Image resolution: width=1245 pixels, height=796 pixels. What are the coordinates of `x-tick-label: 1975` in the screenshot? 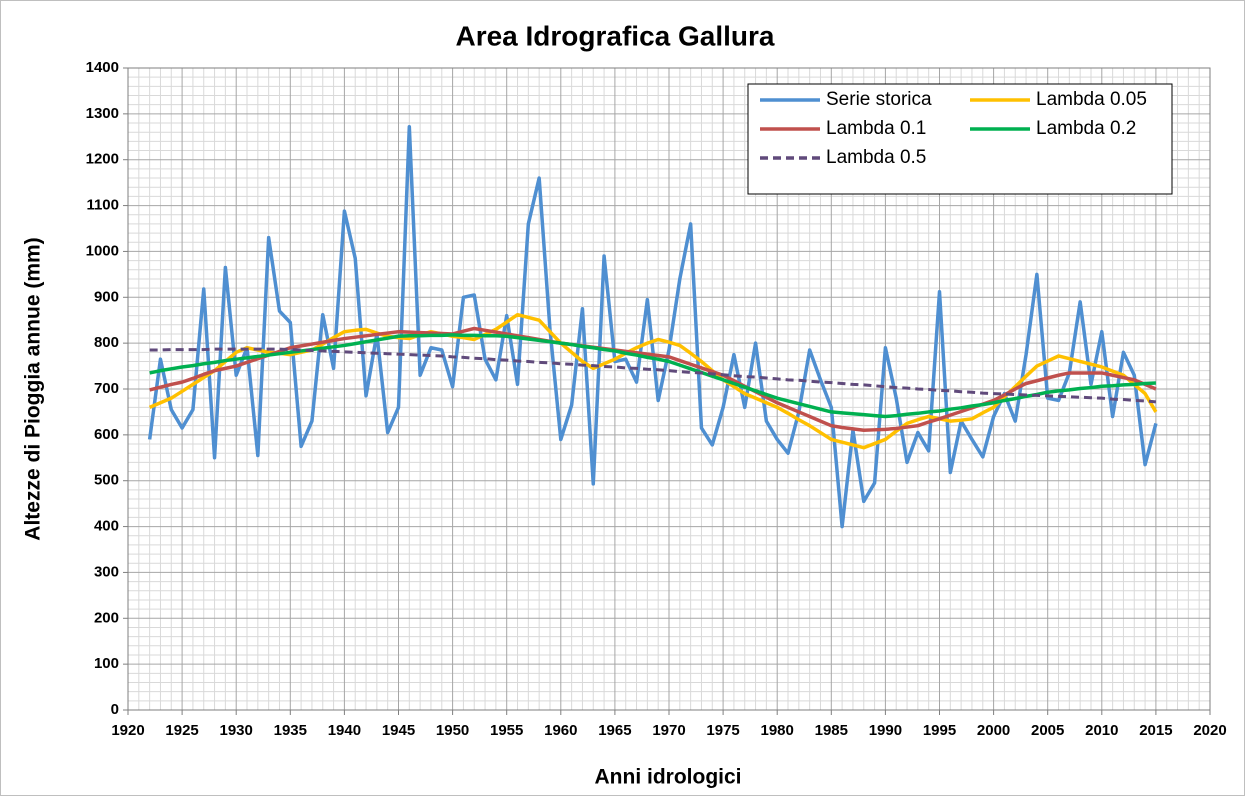 It's located at (722, 730).